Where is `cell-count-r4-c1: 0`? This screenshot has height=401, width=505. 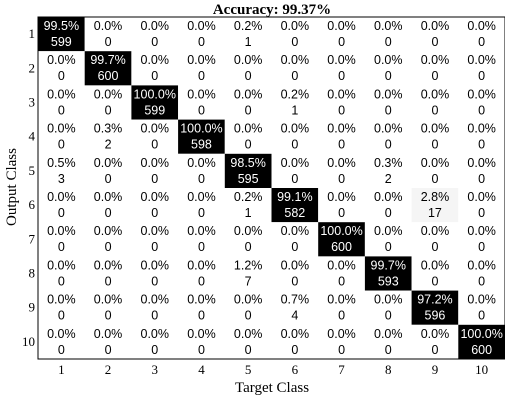 cell-count-r4-c1: 0 is located at coordinates (61, 145).